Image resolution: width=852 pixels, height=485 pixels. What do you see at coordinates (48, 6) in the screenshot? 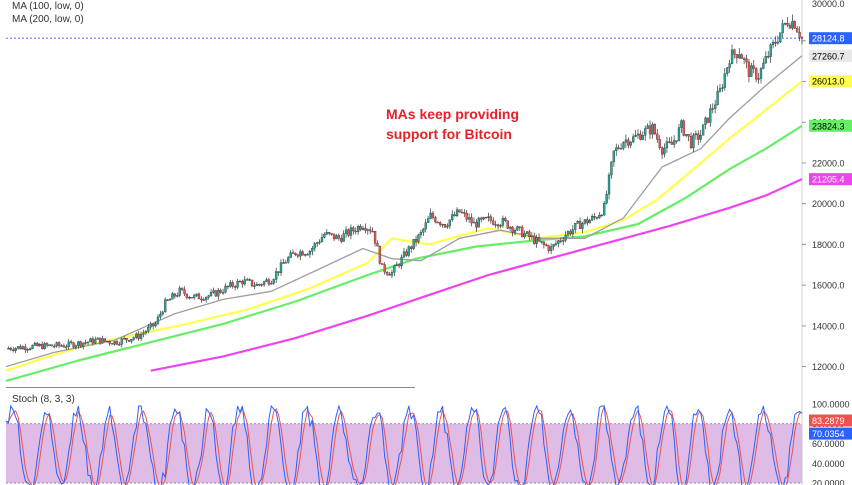
I see `legend-ma100: MA (100, low, 0)` at bounding box center [48, 6].